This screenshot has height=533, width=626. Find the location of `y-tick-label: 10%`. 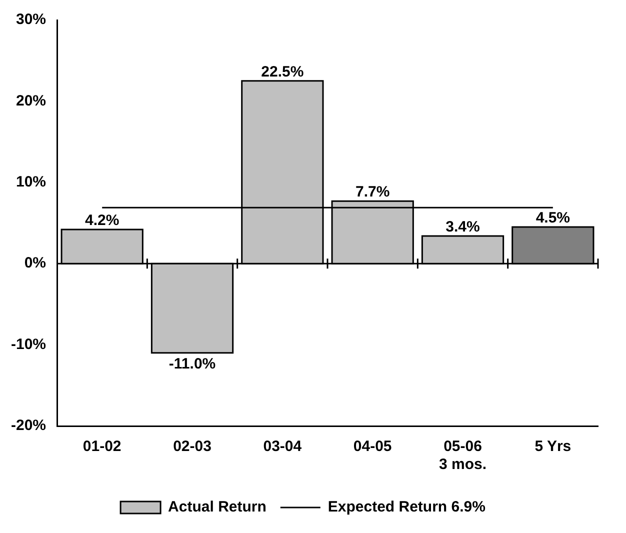

y-tick-label: 10% is located at coordinates (31, 182).